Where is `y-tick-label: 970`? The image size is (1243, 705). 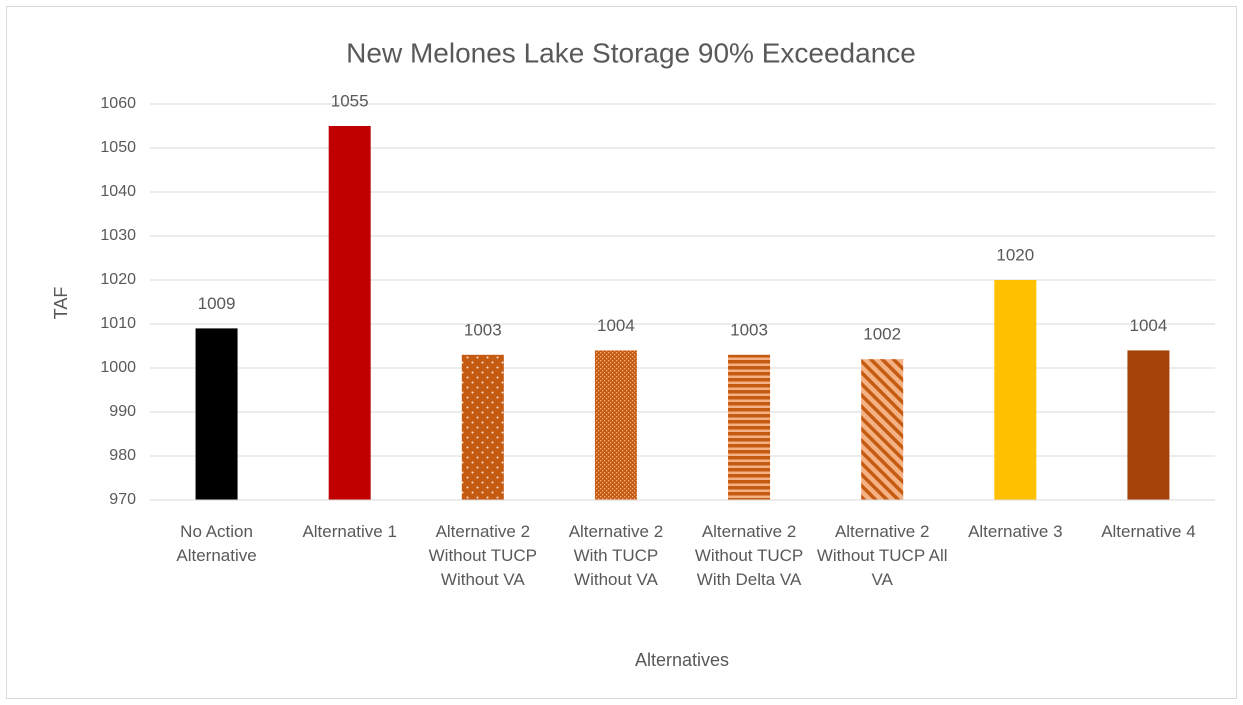
y-tick-label: 970 is located at coordinates (122, 499).